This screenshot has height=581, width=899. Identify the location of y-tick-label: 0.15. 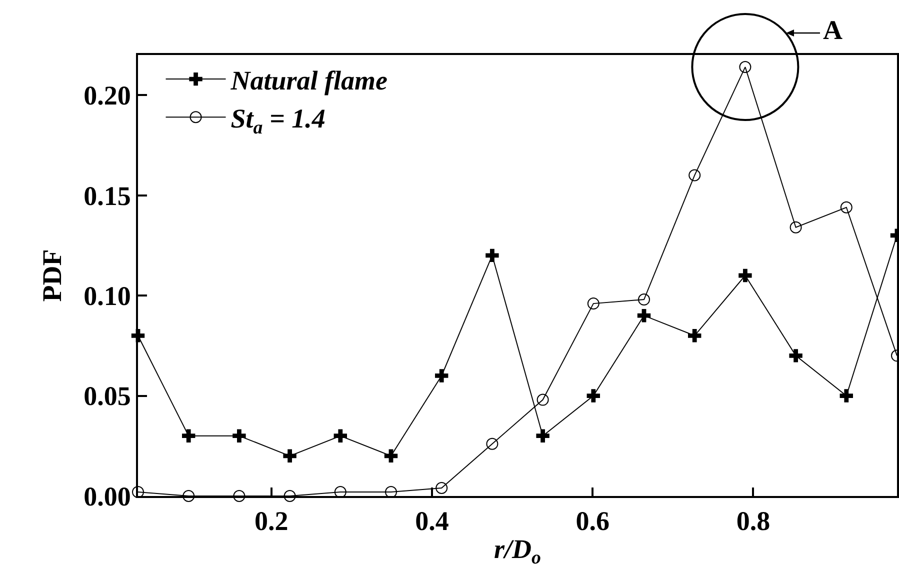
(107, 195).